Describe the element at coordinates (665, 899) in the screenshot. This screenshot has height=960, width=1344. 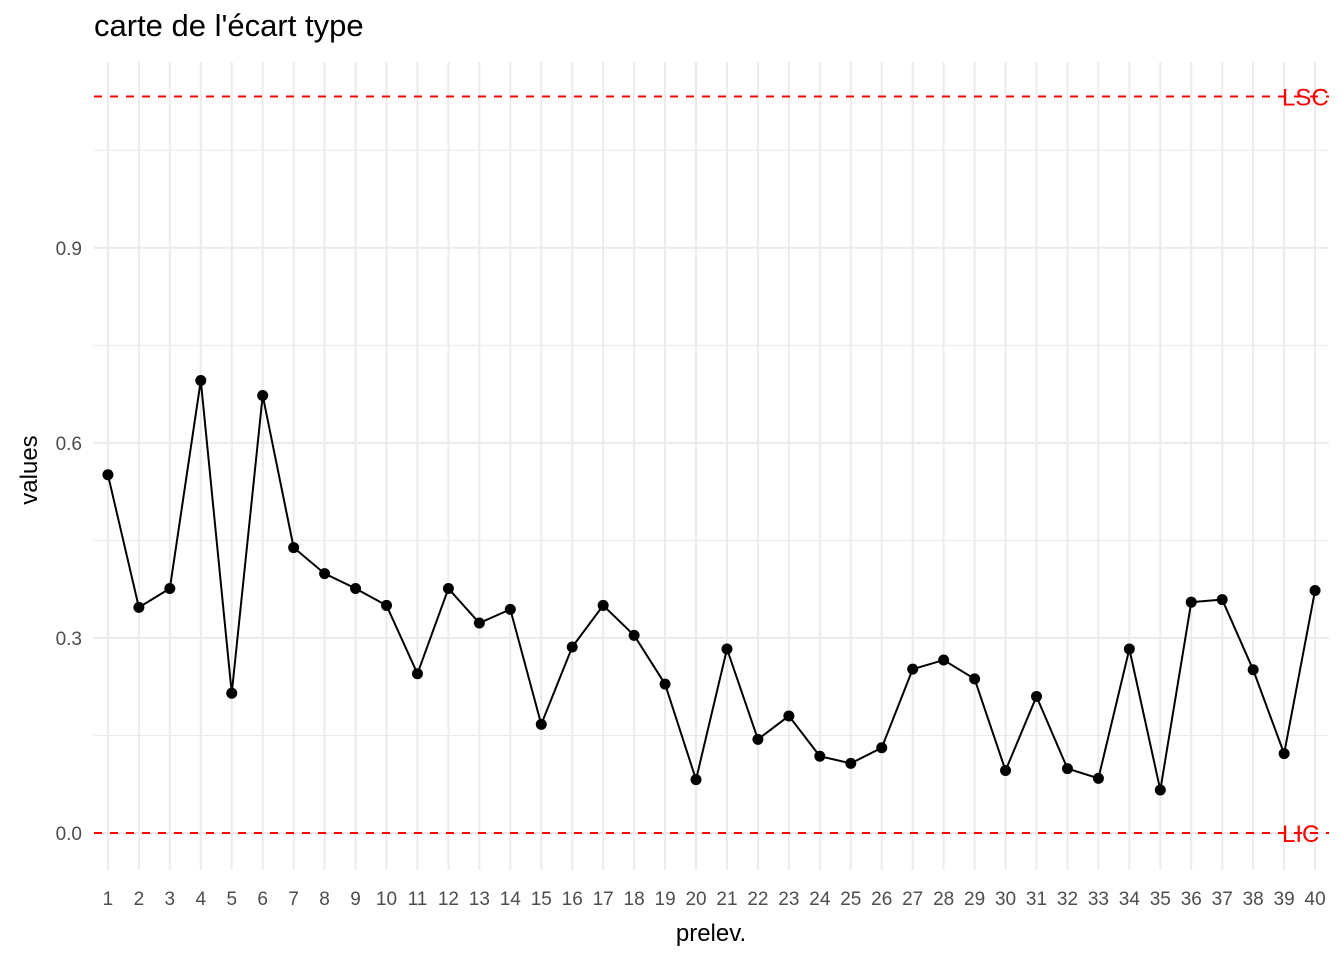
I see `x-tick-label: 19` at that location.